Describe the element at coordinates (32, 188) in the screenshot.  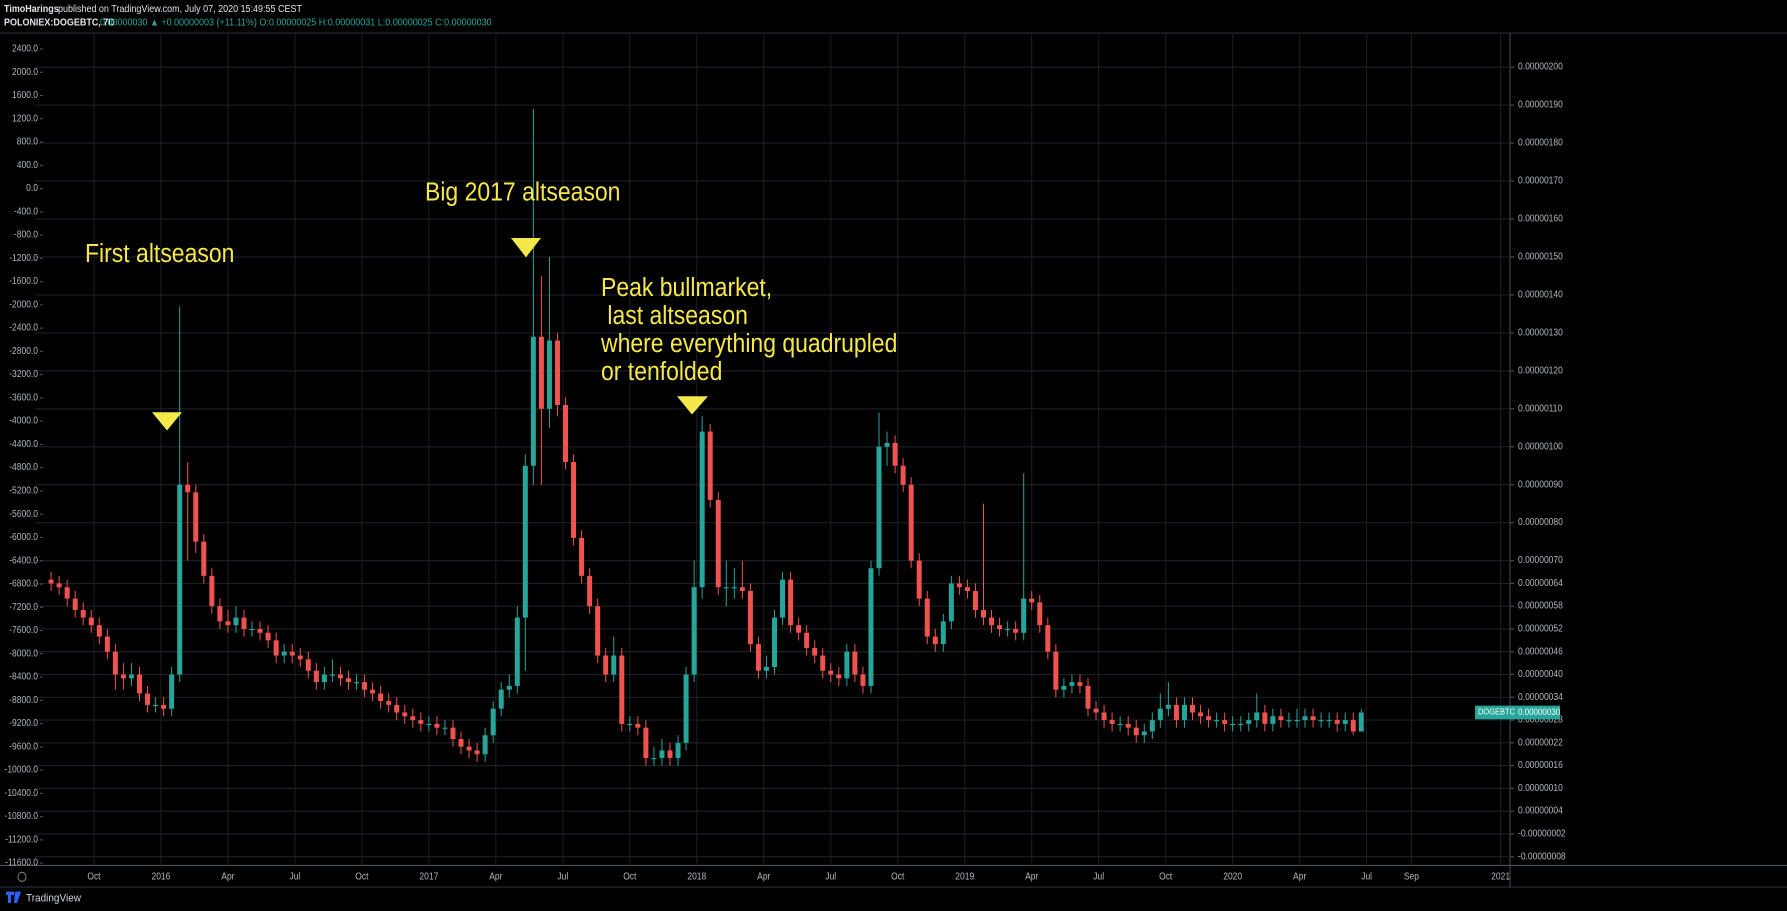
I see `y2-tick-label: 0.0` at that location.